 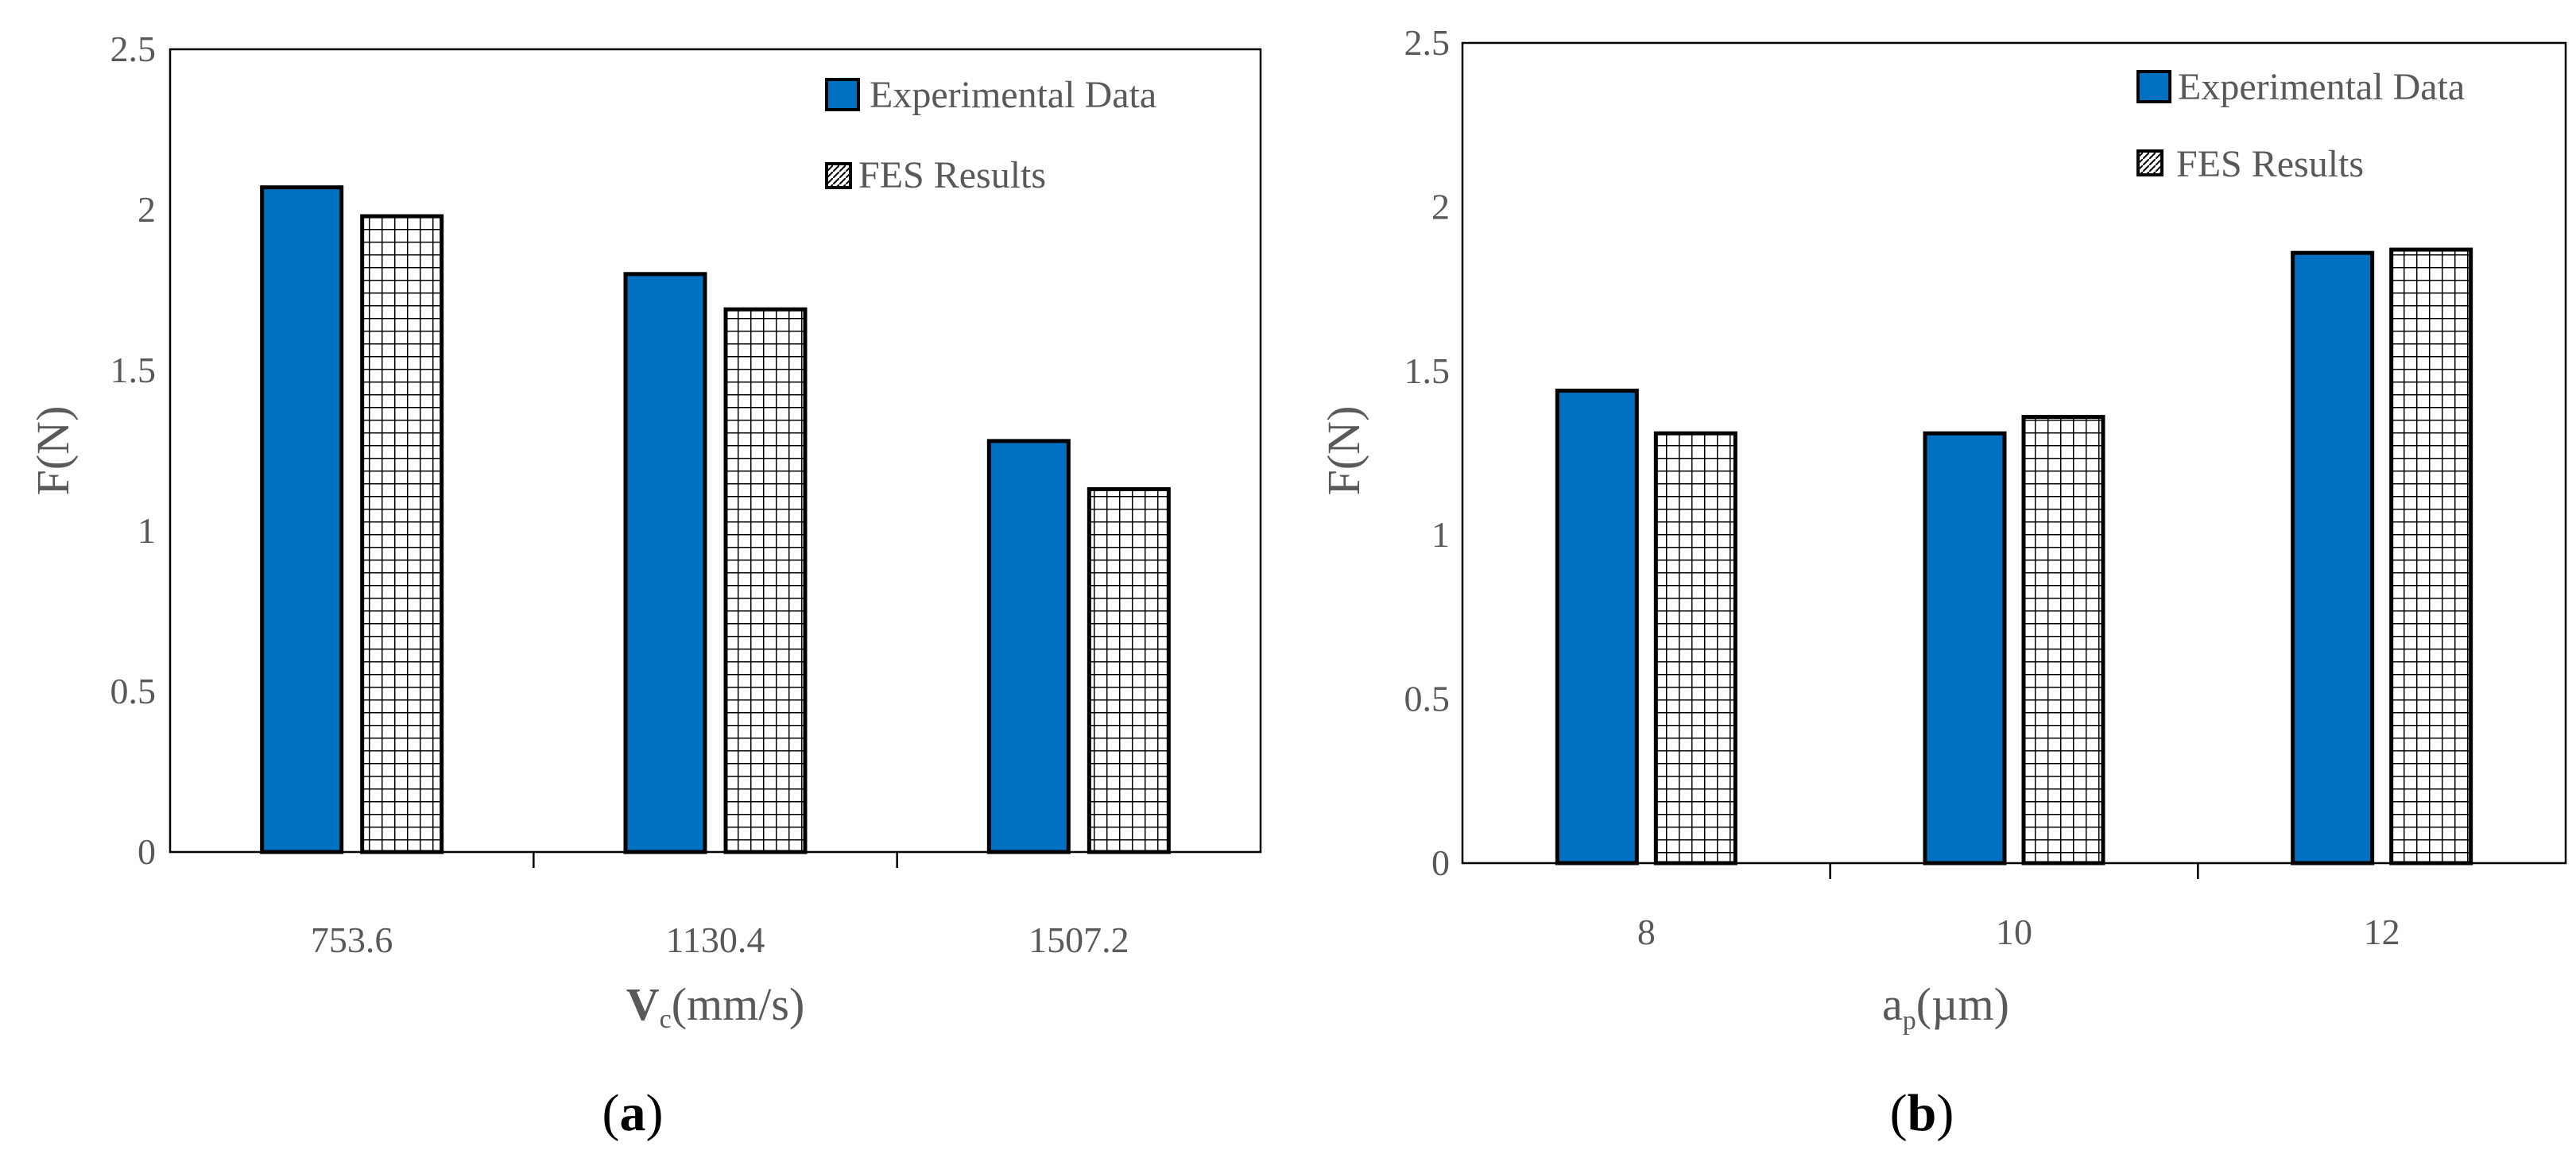 I want to click on x-tick-label: 12, so click(x=2382, y=932).